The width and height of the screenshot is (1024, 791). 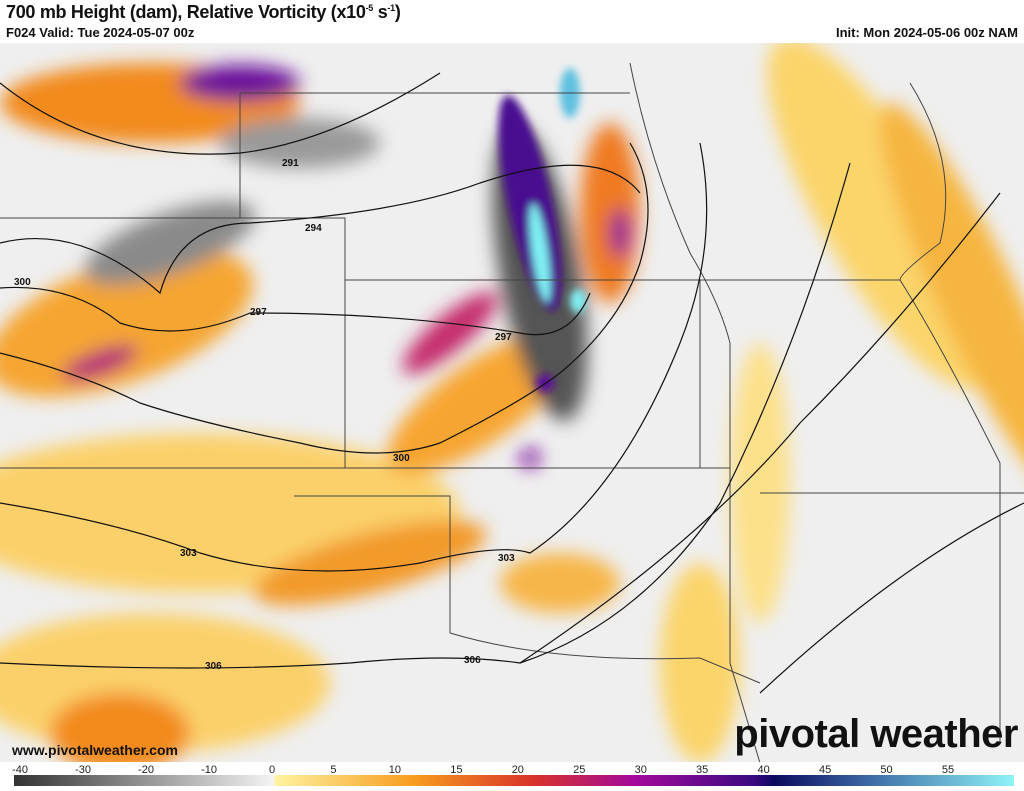 What do you see at coordinates (146, 770) in the screenshot?
I see `colorbar-tick-label: -20` at bounding box center [146, 770].